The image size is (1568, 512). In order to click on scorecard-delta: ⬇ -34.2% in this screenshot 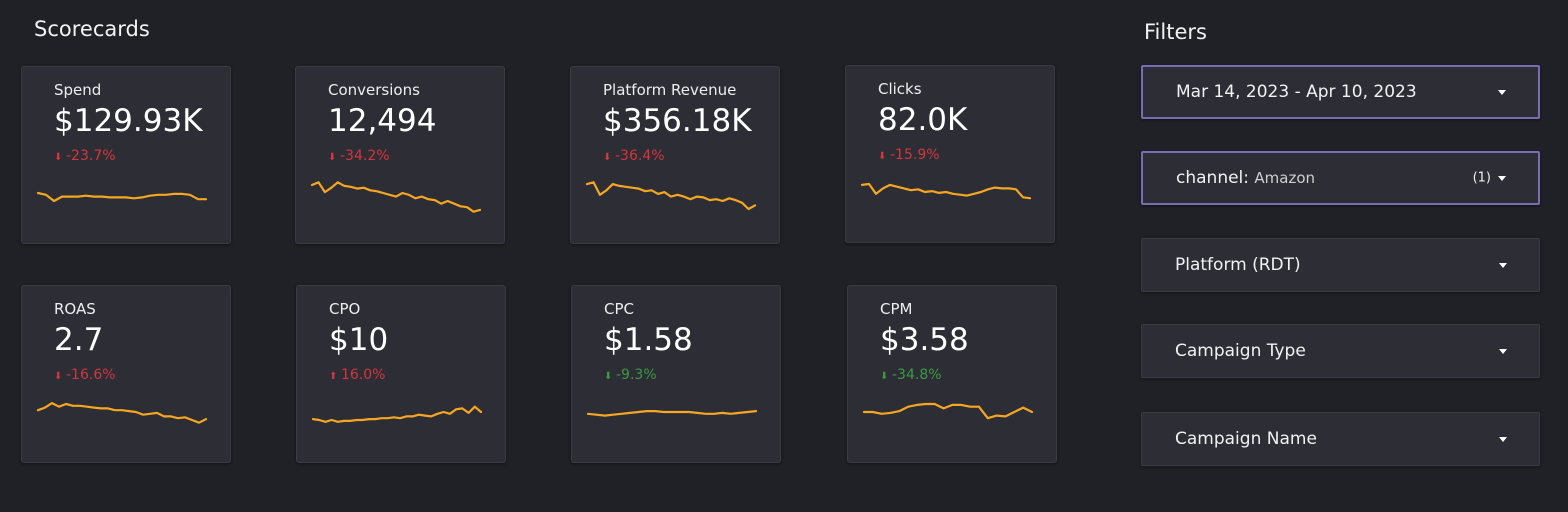, I will do `click(359, 156)`.